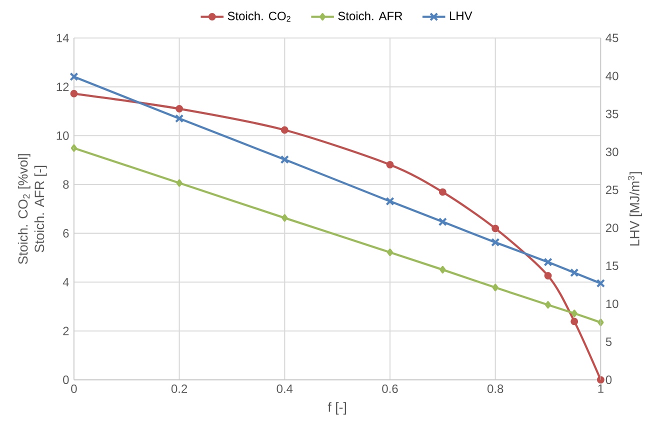 This screenshot has width=661, height=433. What do you see at coordinates (40, 209) in the screenshot?
I see `text: Stoich. AFR [-]` at bounding box center [40, 209].